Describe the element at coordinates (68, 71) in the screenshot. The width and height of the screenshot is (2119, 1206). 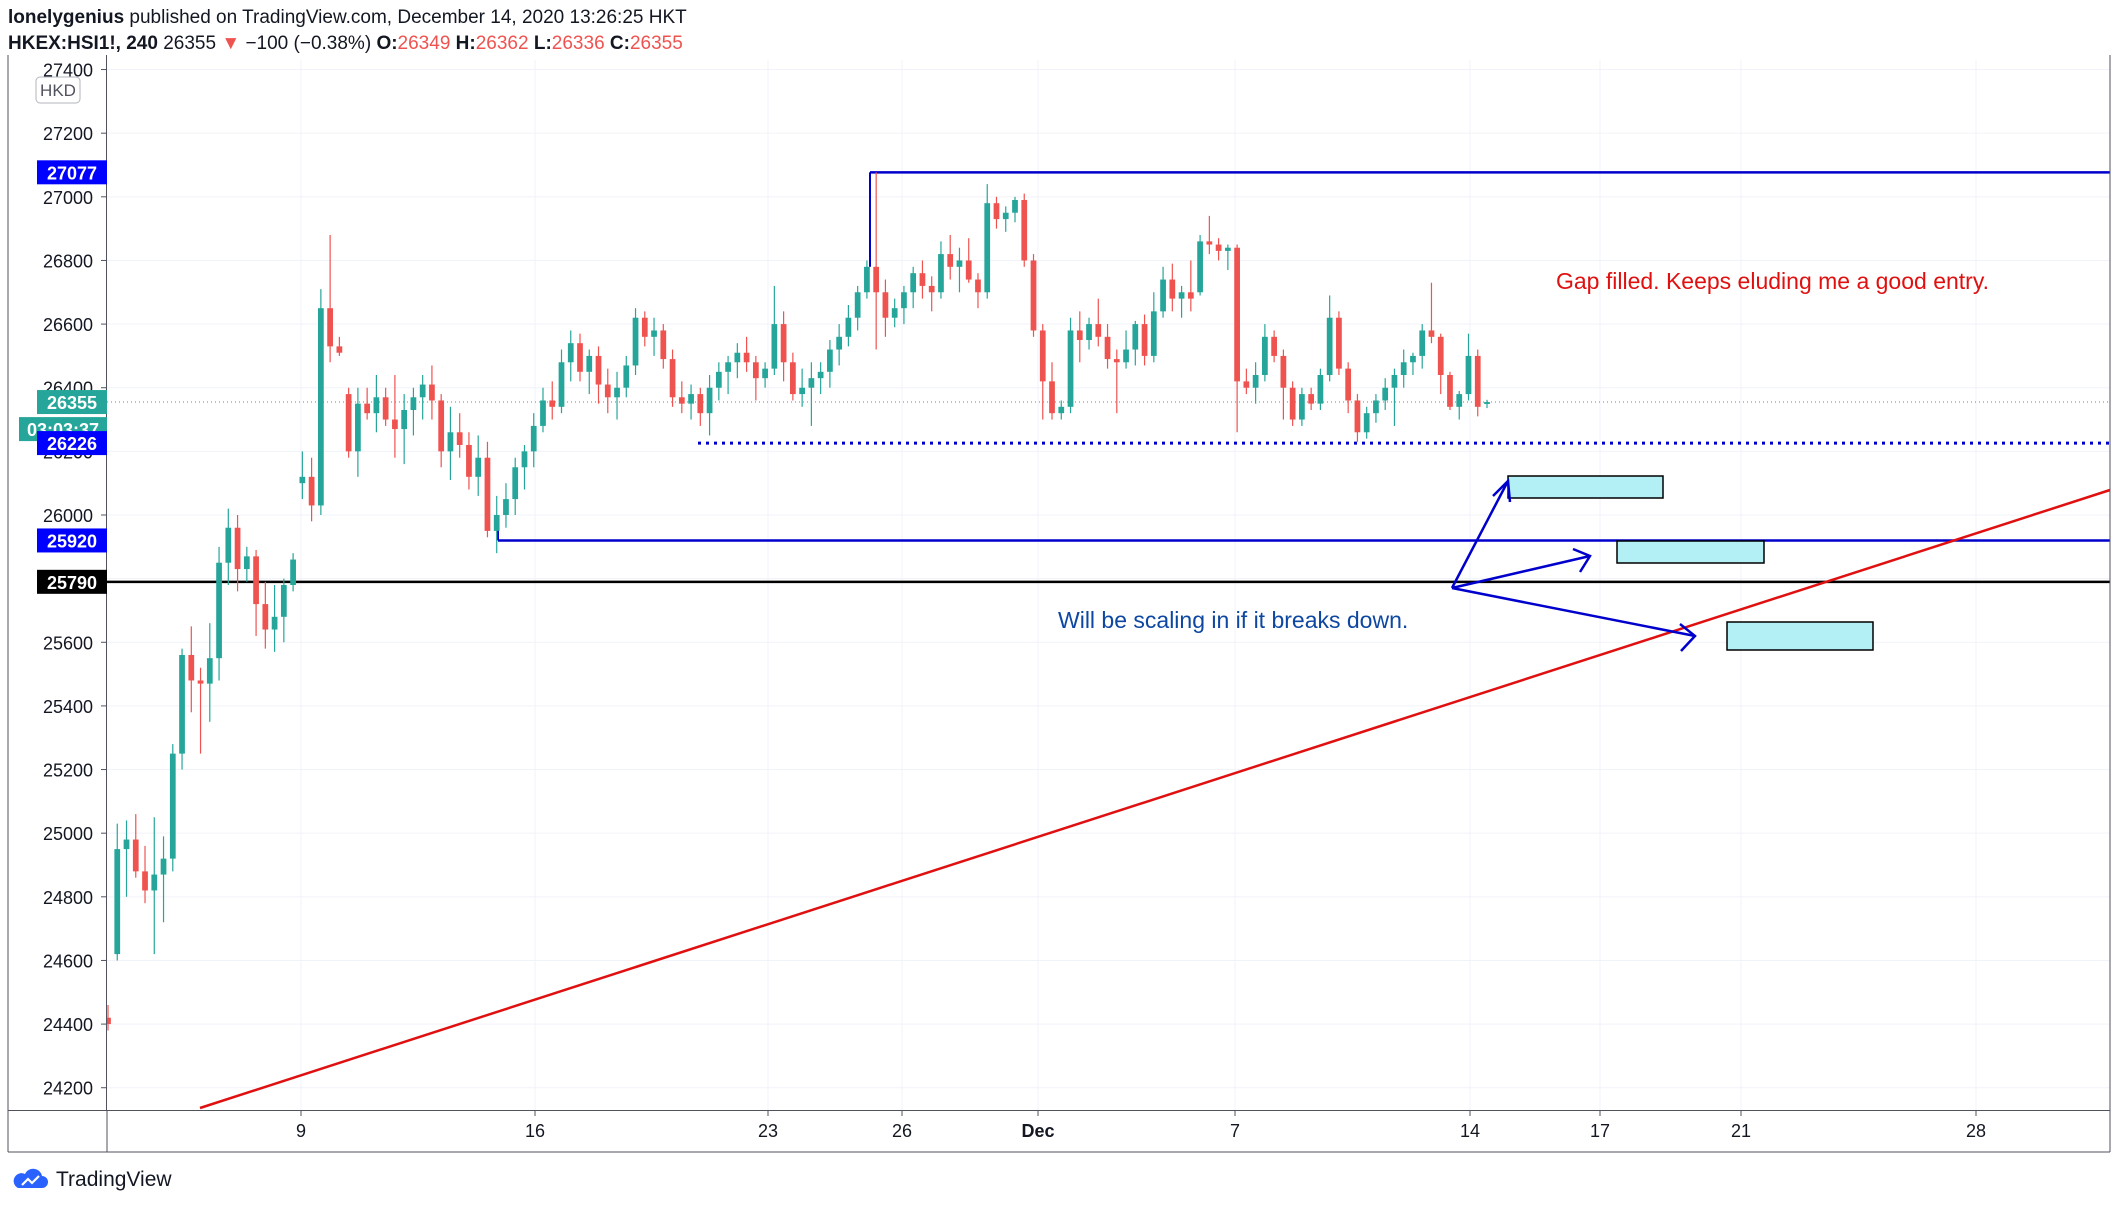
I see `y-tick-label: 27400` at that location.